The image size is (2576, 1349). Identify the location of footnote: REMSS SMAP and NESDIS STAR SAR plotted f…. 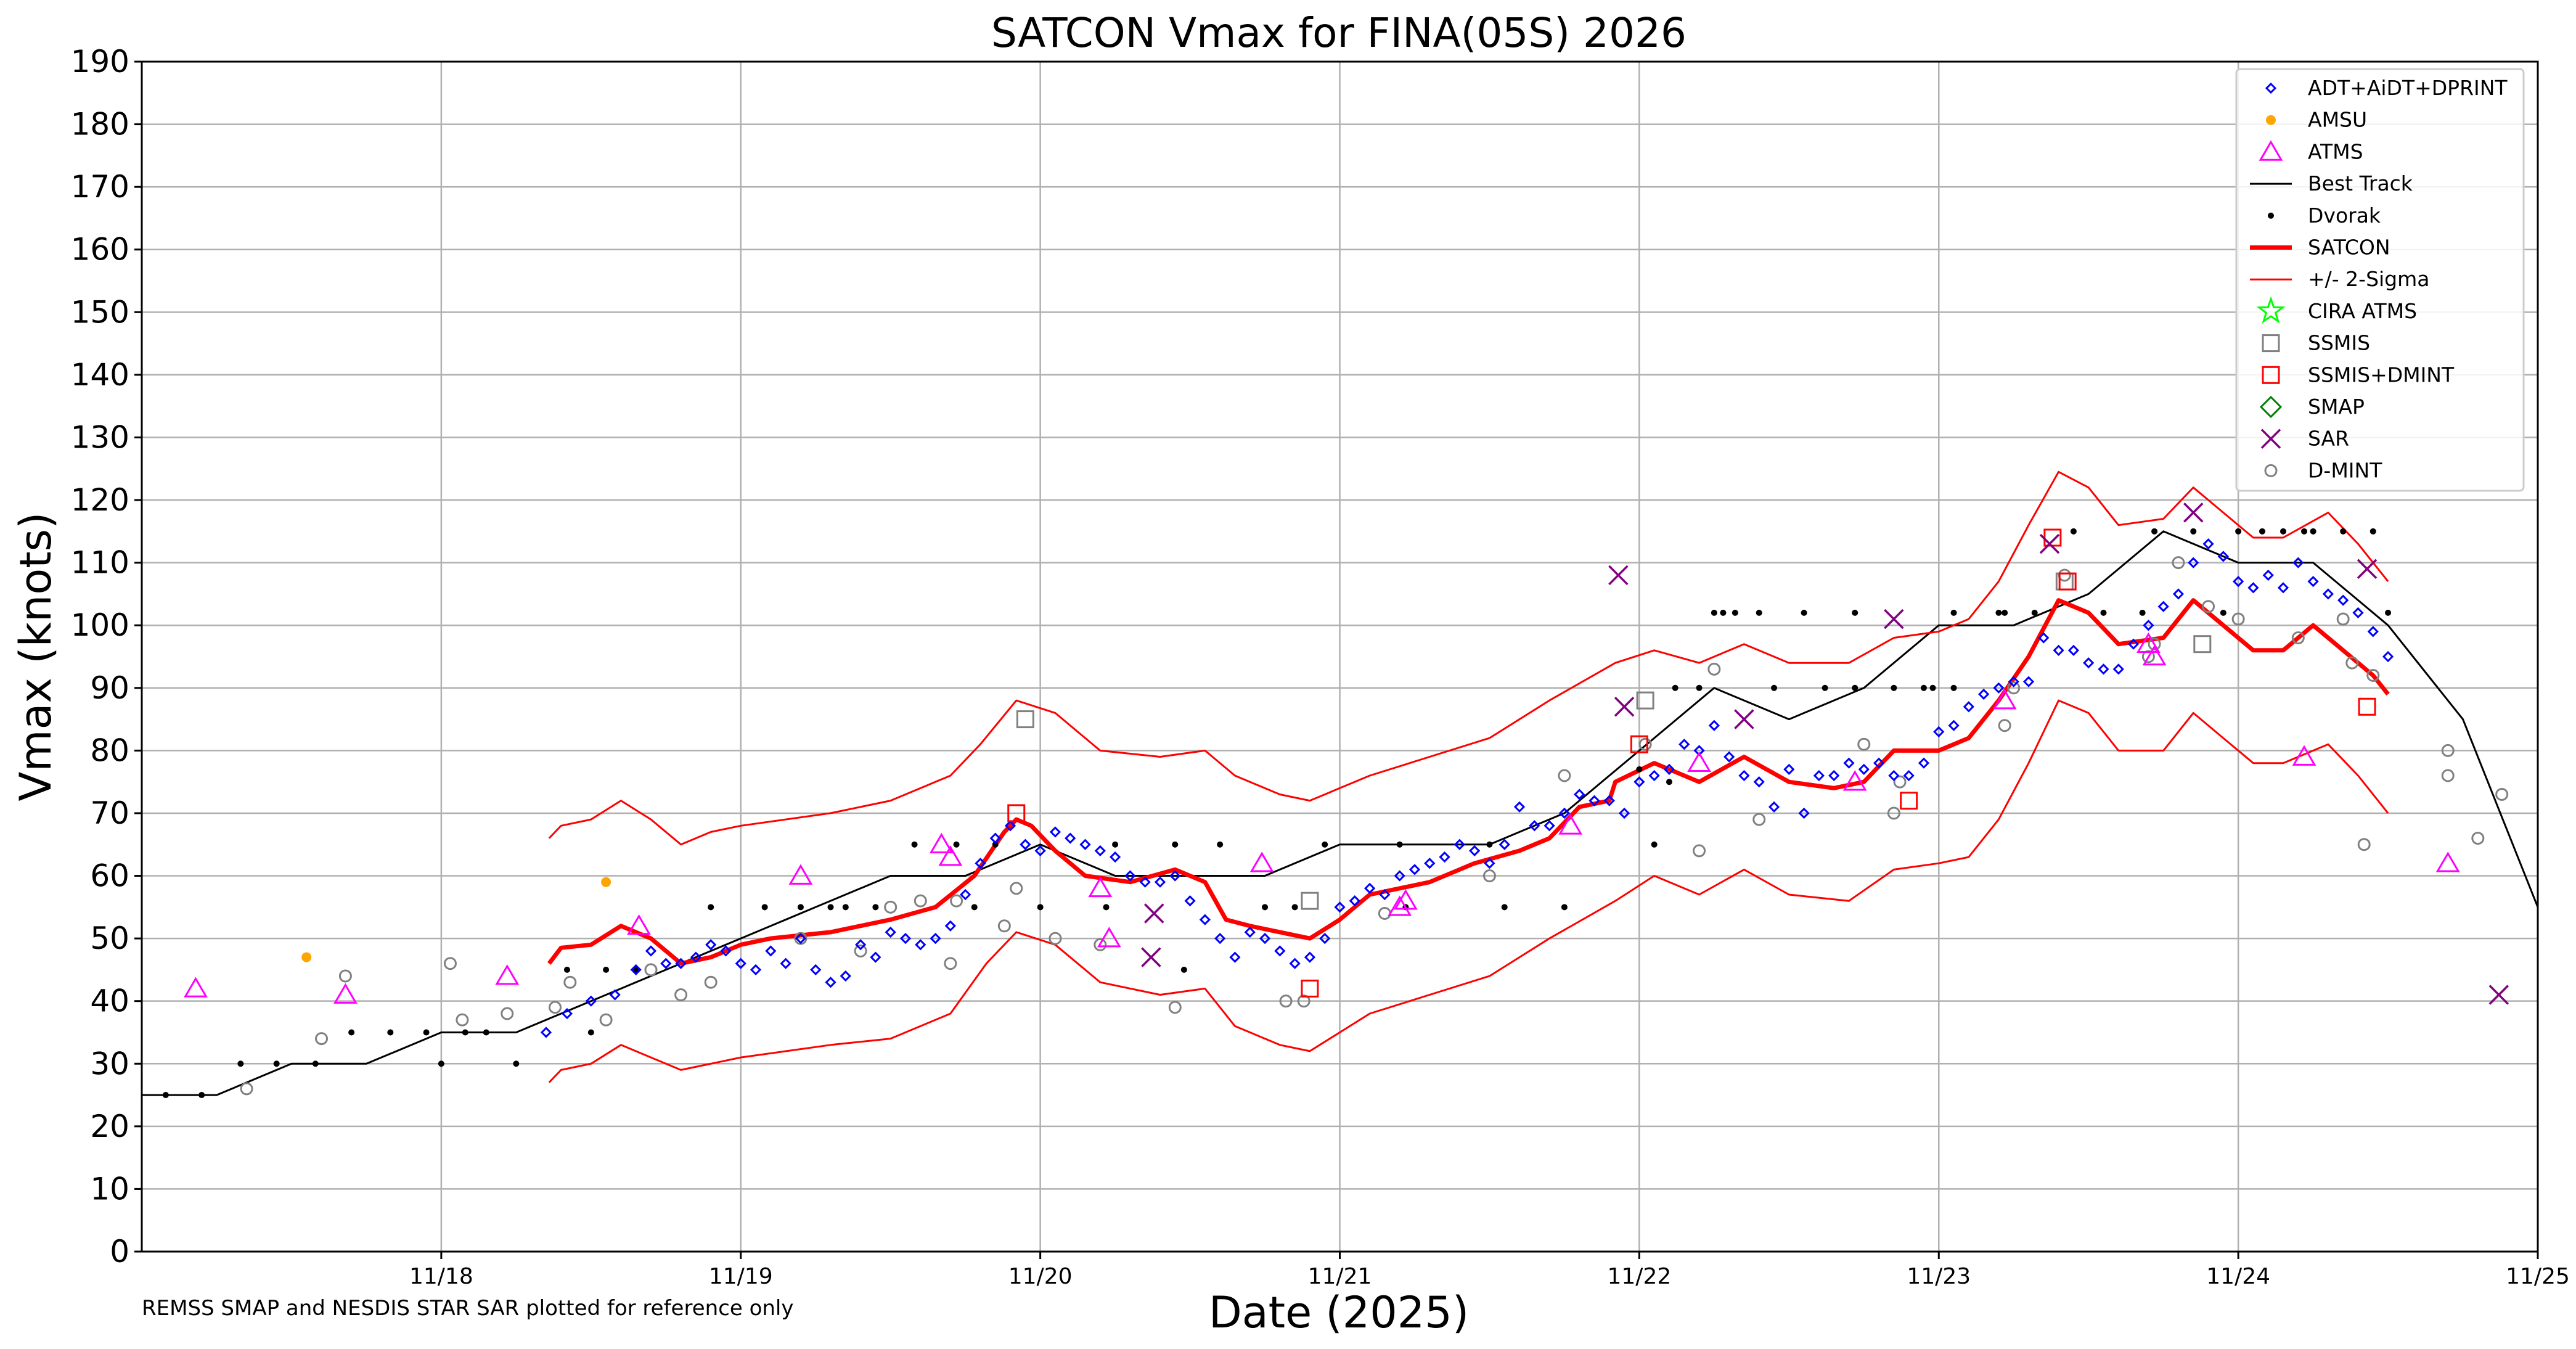
(468, 1308).